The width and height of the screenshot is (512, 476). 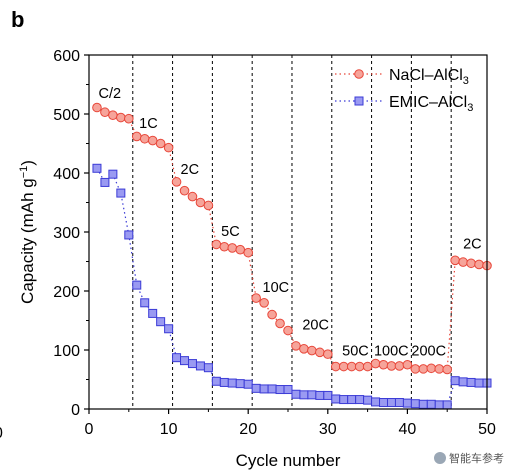 What do you see at coordinates (24, 172) in the screenshot?
I see `y-axis-title-superscript: −1` at bounding box center [24, 172].